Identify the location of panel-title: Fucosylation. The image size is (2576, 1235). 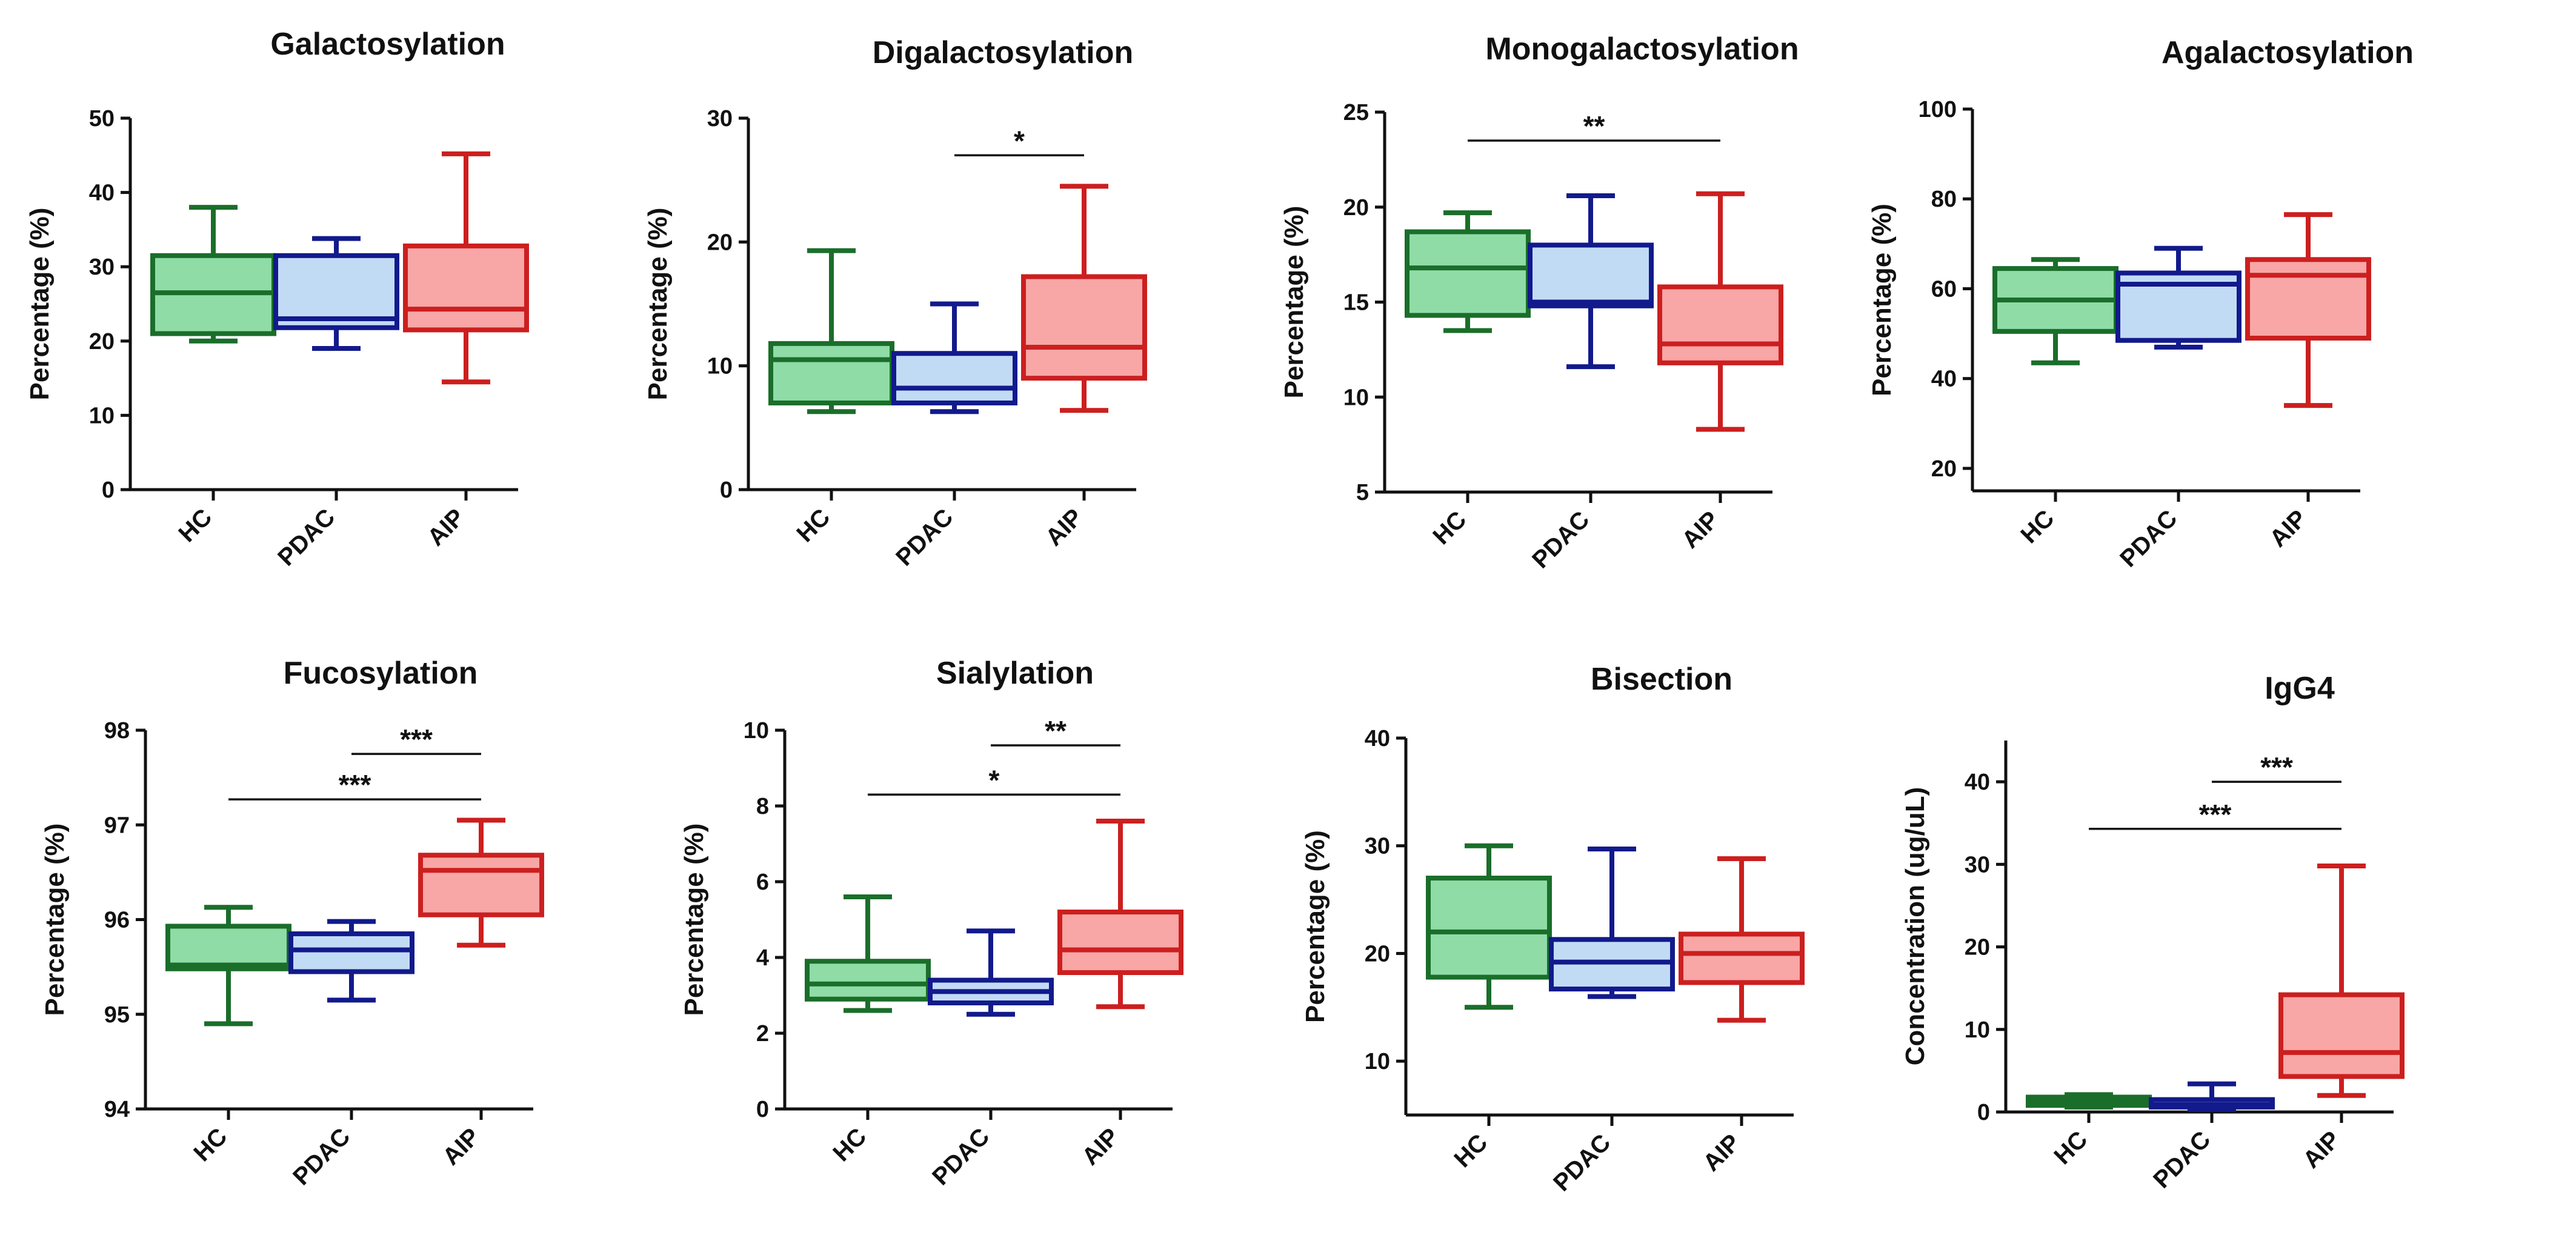
(381, 674).